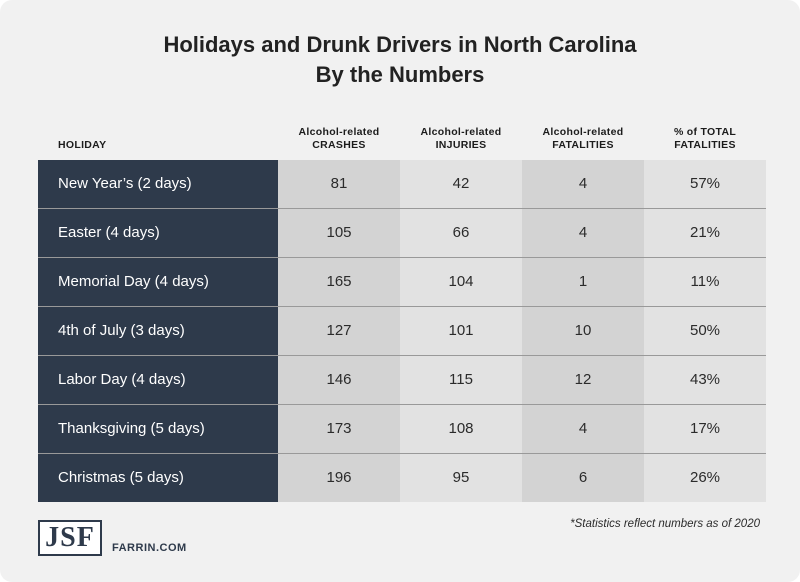 The image size is (800, 582). What do you see at coordinates (583, 145) in the screenshot?
I see `column-header-fatalities-line2: FATALITIES` at bounding box center [583, 145].